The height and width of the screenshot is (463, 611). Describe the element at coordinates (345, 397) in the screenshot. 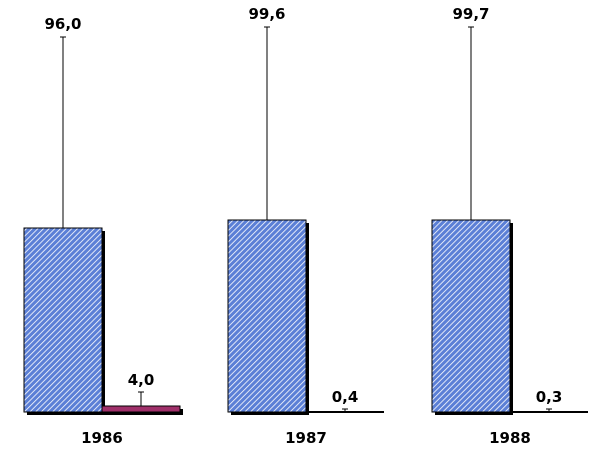

I see `data-label-series2-1987: 0,4` at that location.